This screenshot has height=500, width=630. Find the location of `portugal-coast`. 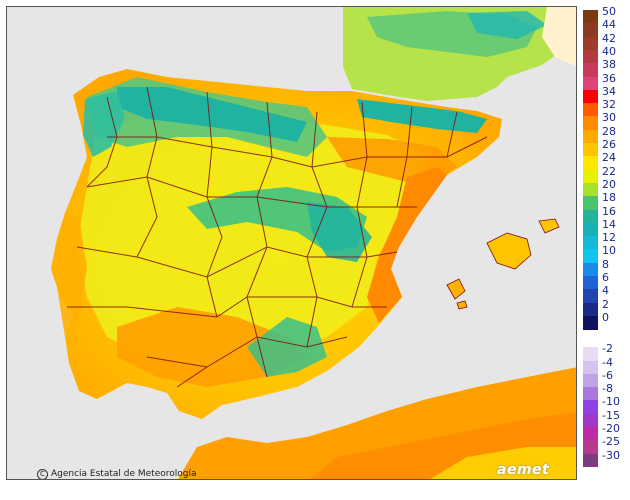

portugal-coast is located at coordinates (69, 275).